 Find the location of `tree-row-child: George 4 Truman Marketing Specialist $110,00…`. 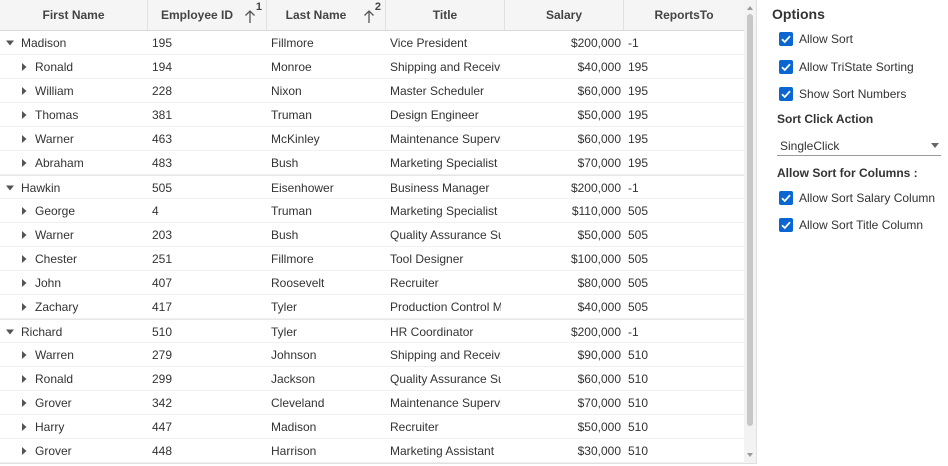

tree-row-child: George 4 Truman Marketing Specialist $110,00… is located at coordinates (372, 211).